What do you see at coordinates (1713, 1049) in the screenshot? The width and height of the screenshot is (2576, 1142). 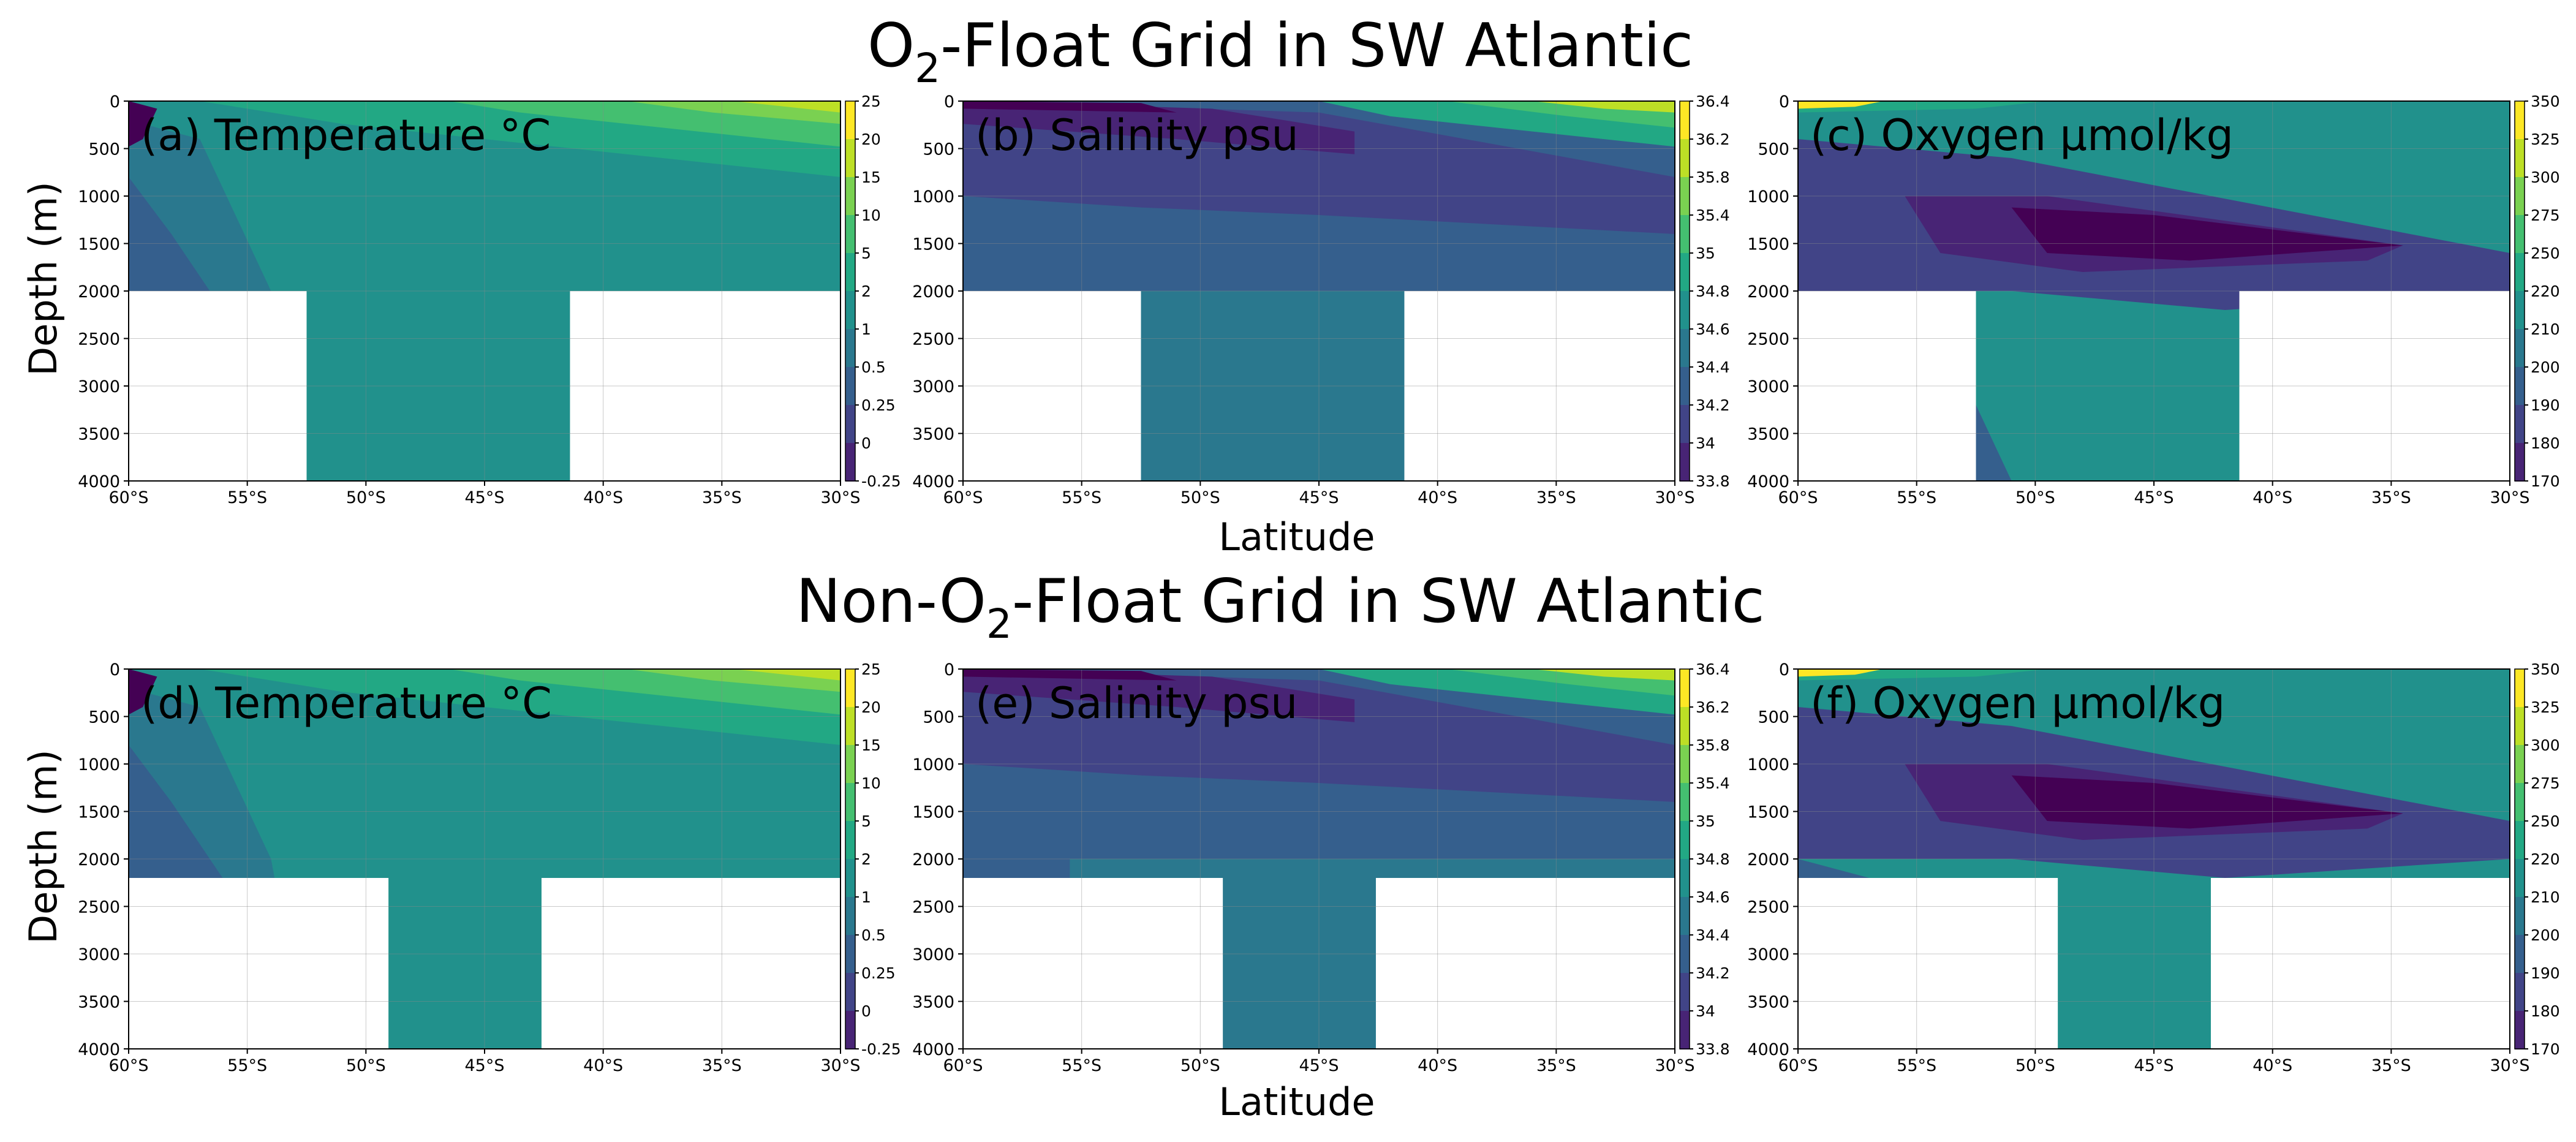 I see `colorbar-tick-label: 33.8` at bounding box center [1713, 1049].